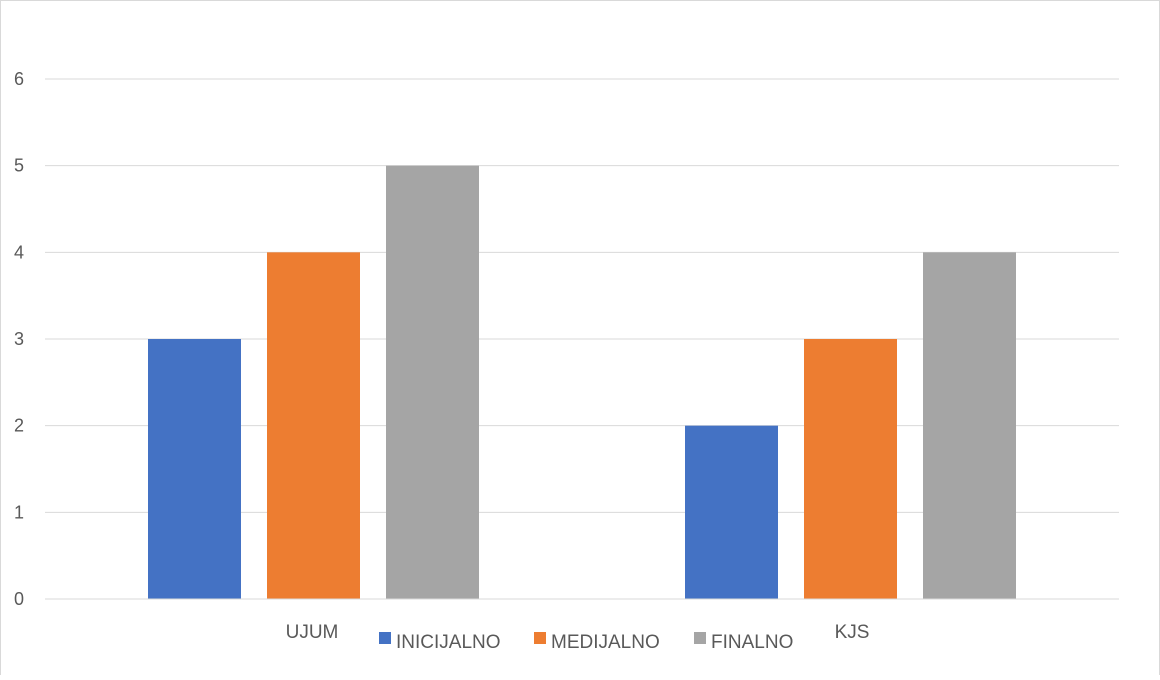 The image size is (1160, 680). Describe the element at coordinates (731, 512) in the screenshot. I see `bar-inicijalno-kjs` at that location.